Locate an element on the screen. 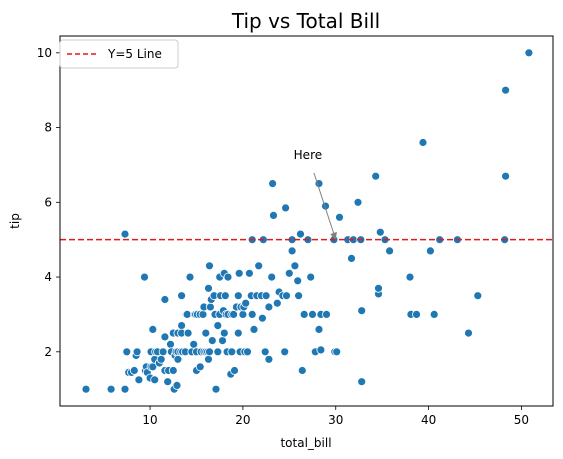 Image resolution: width=563 pixels, height=459 pixels. y-axis-label: tip is located at coordinates (15, 221).